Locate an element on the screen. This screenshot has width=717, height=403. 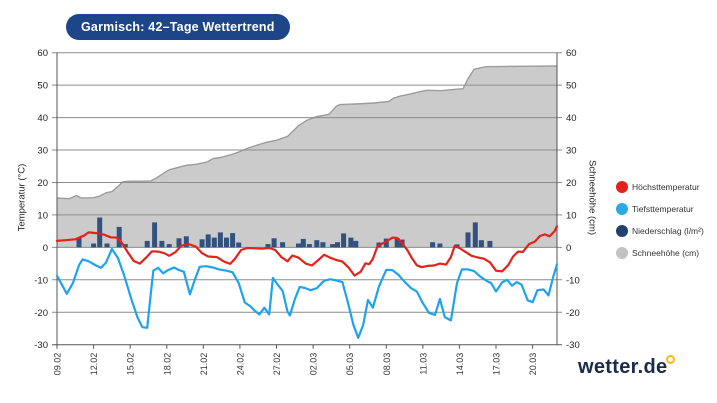
y-tick-right--30: -30 is located at coordinates (573, 345).